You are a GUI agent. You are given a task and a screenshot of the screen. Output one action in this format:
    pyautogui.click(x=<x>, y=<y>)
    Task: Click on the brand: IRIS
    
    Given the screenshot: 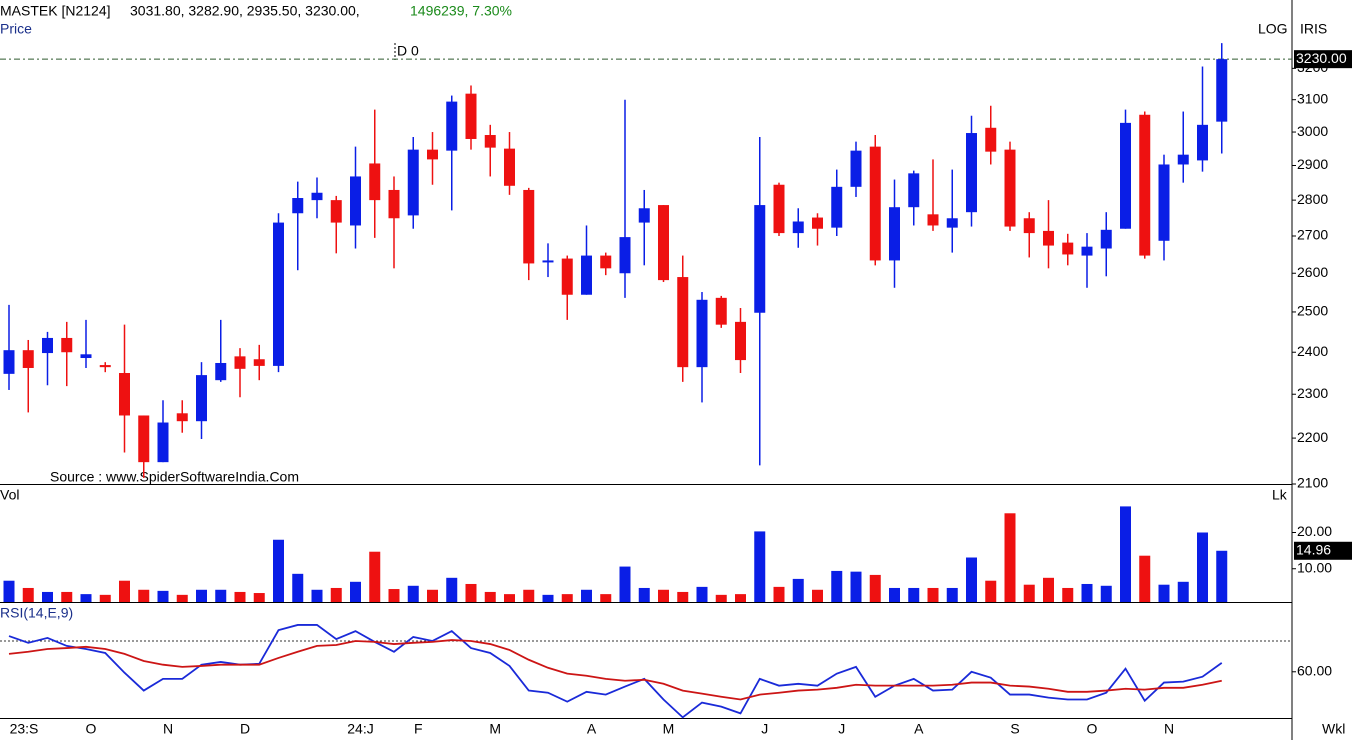 What is the action you would take?
    pyautogui.click(x=1313, y=29)
    